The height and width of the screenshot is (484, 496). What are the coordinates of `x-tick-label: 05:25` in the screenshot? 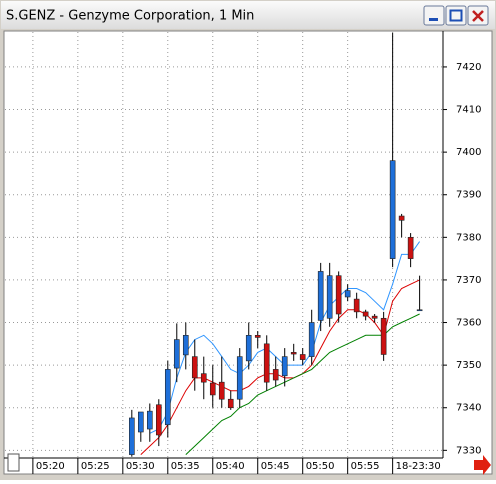 It's located at (95, 466).